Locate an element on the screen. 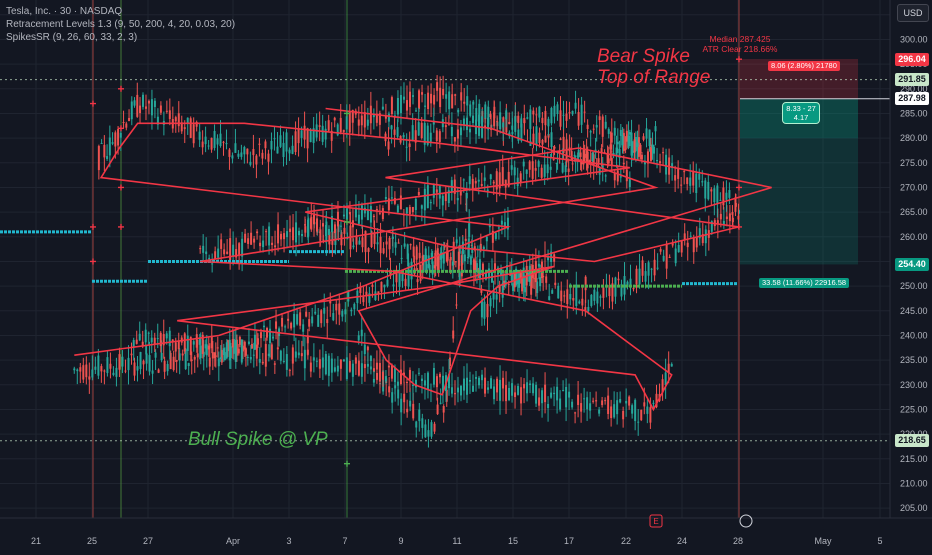 The height and width of the screenshot is (555, 932). stop-loss-tag: 8.06 (2.80%) 21780 is located at coordinates (804, 66).